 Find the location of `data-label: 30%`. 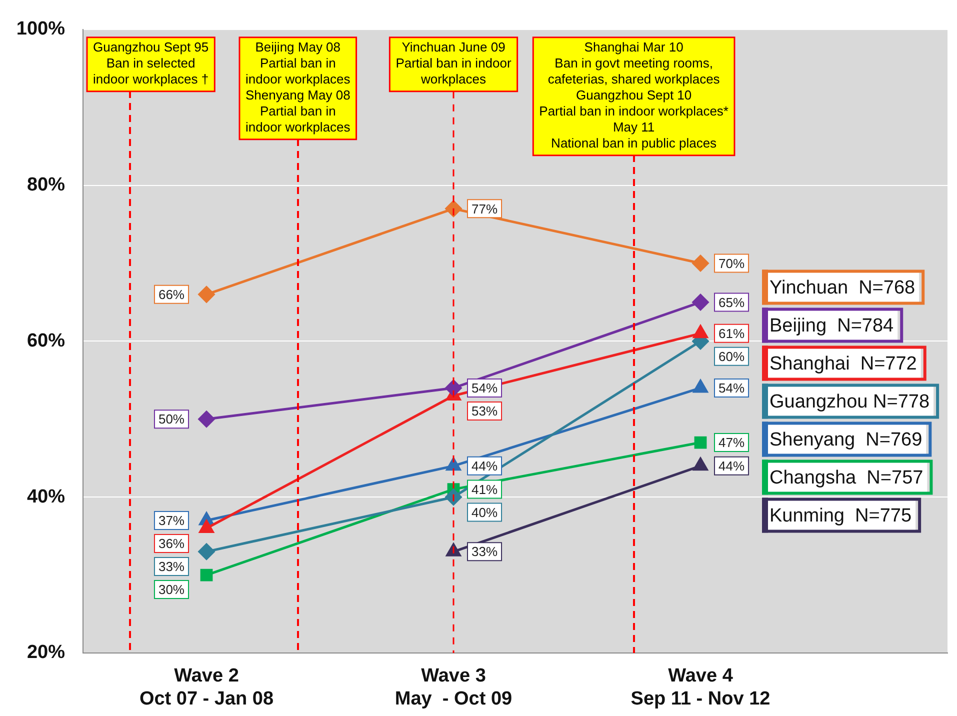

data-label: 30% is located at coordinates (171, 590).